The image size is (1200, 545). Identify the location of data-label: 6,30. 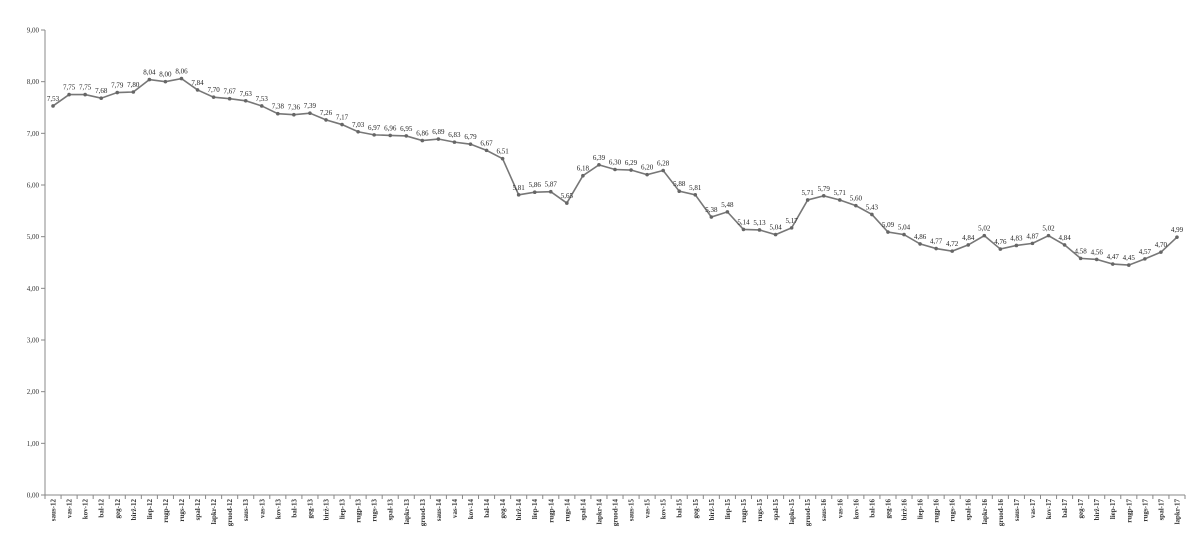
(615, 163).